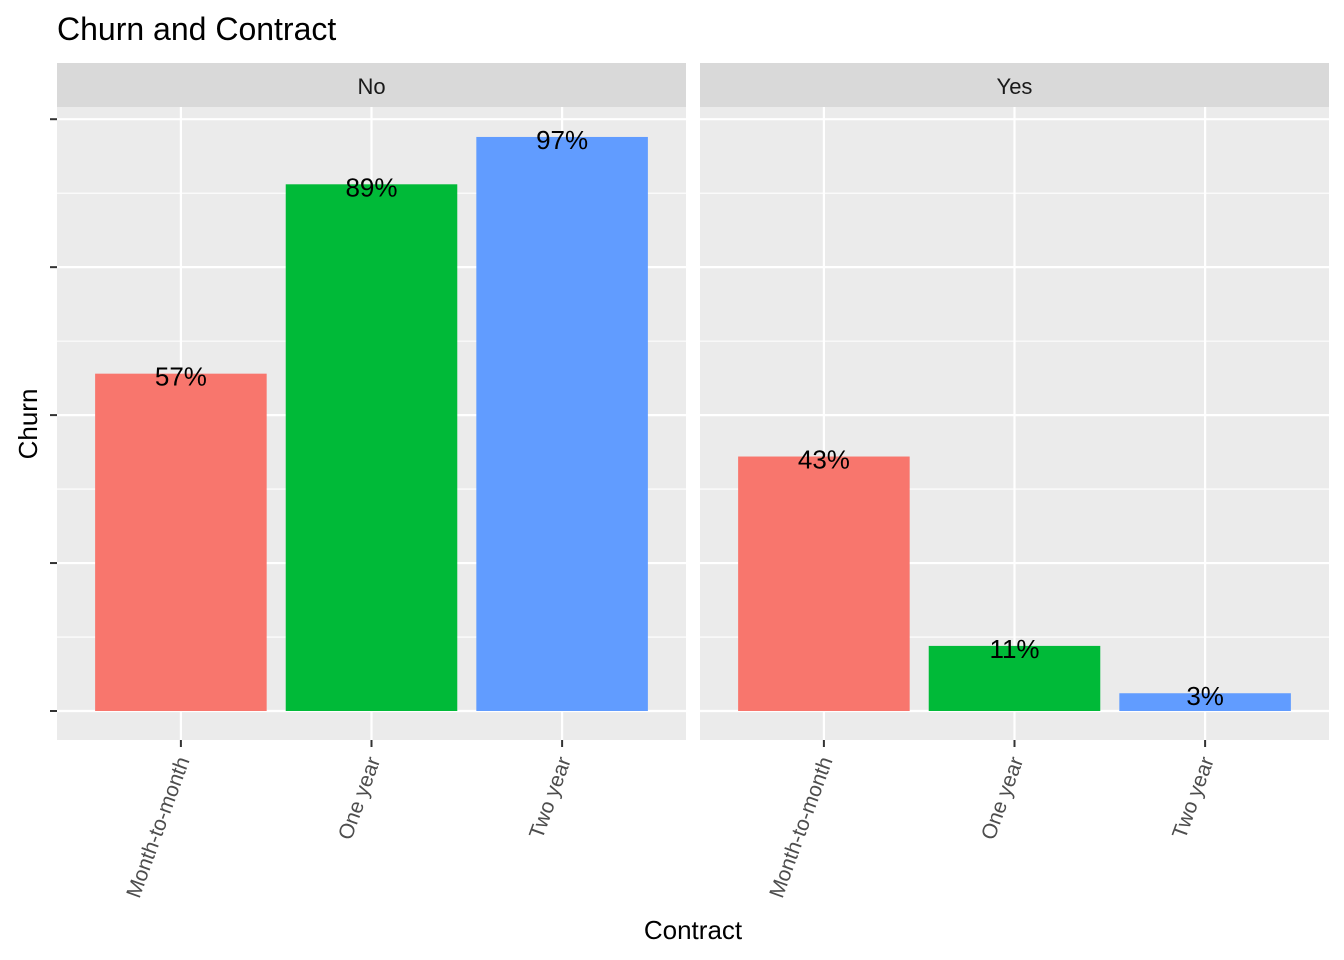  I want to click on chart-title: Churn and Contract, so click(196, 29).